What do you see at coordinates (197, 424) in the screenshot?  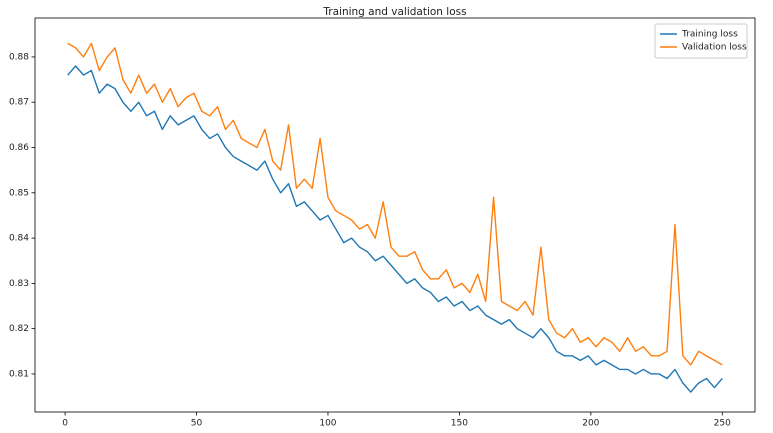 I see `x-tick-label: 50` at bounding box center [197, 424].